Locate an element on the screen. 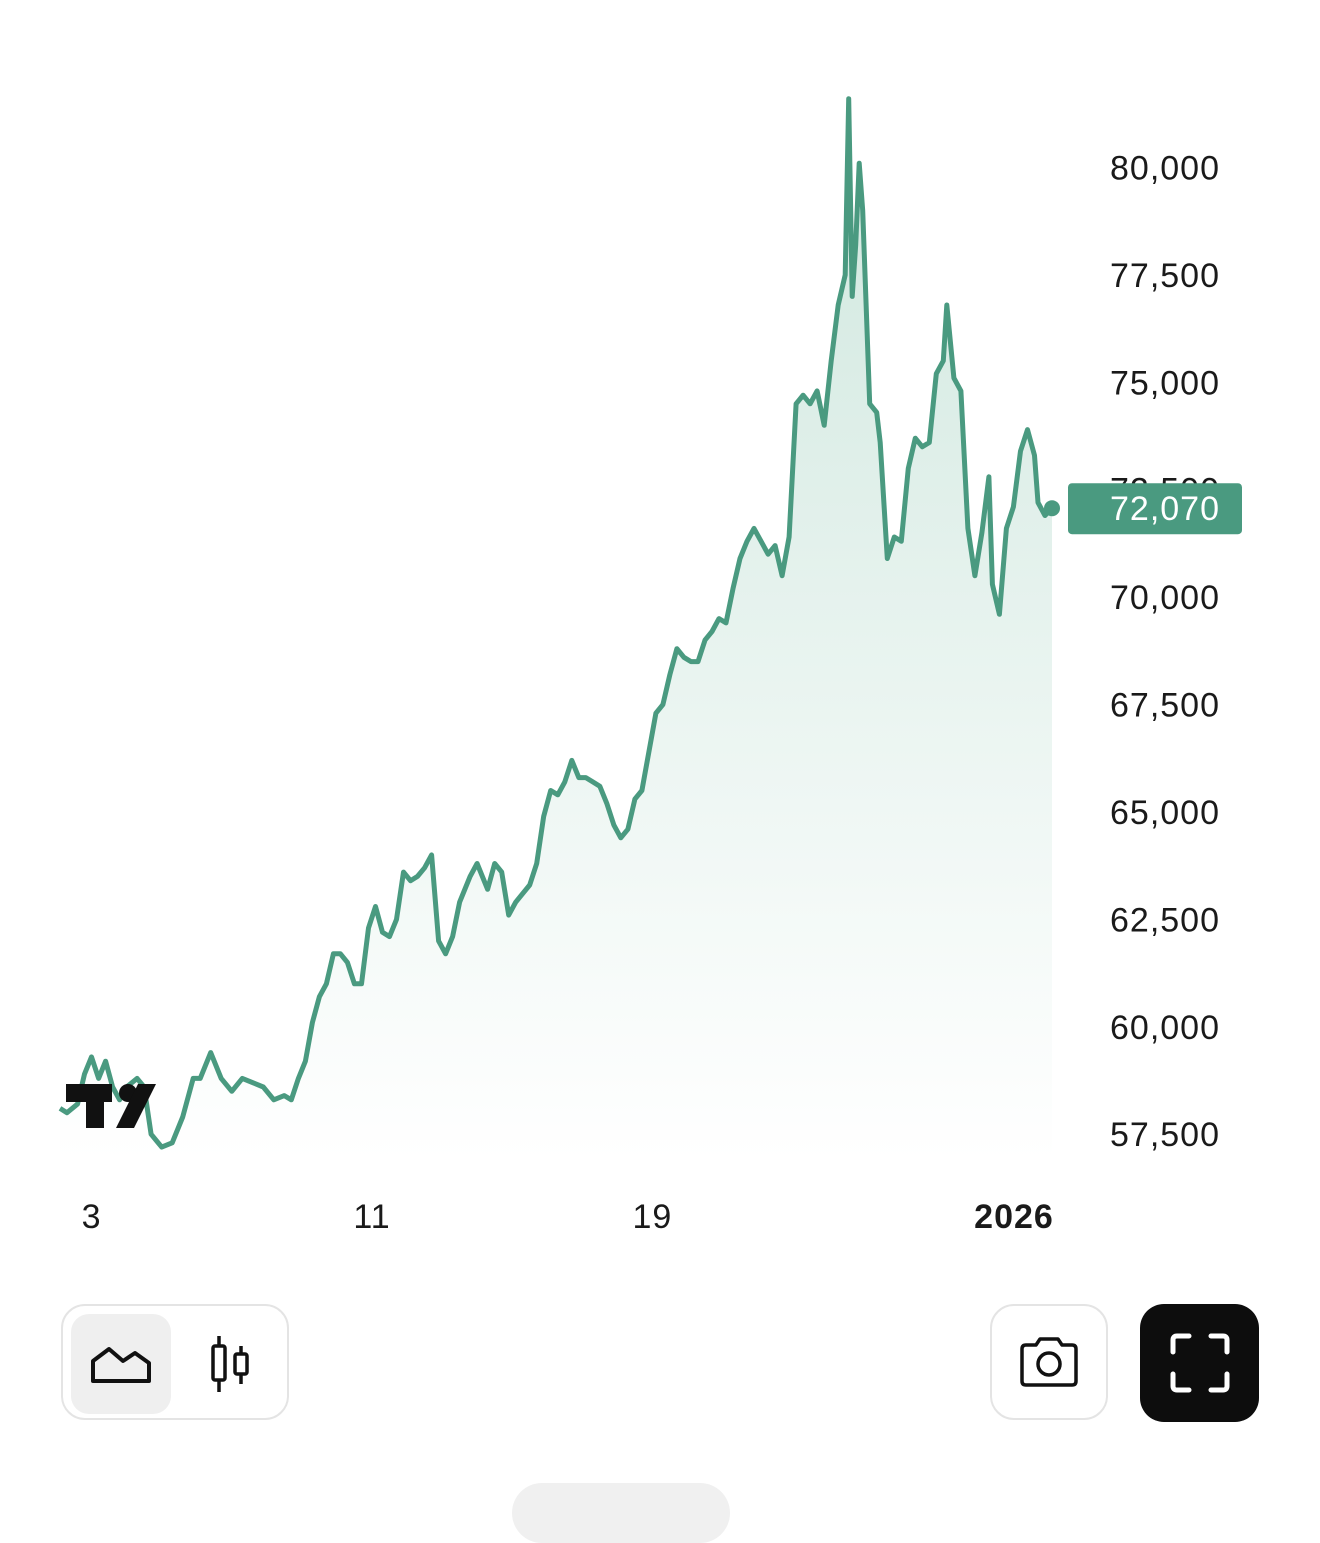 This screenshot has height=1543, width=1320. x-tick-label: 19 is located at coordinates (652, 1217).